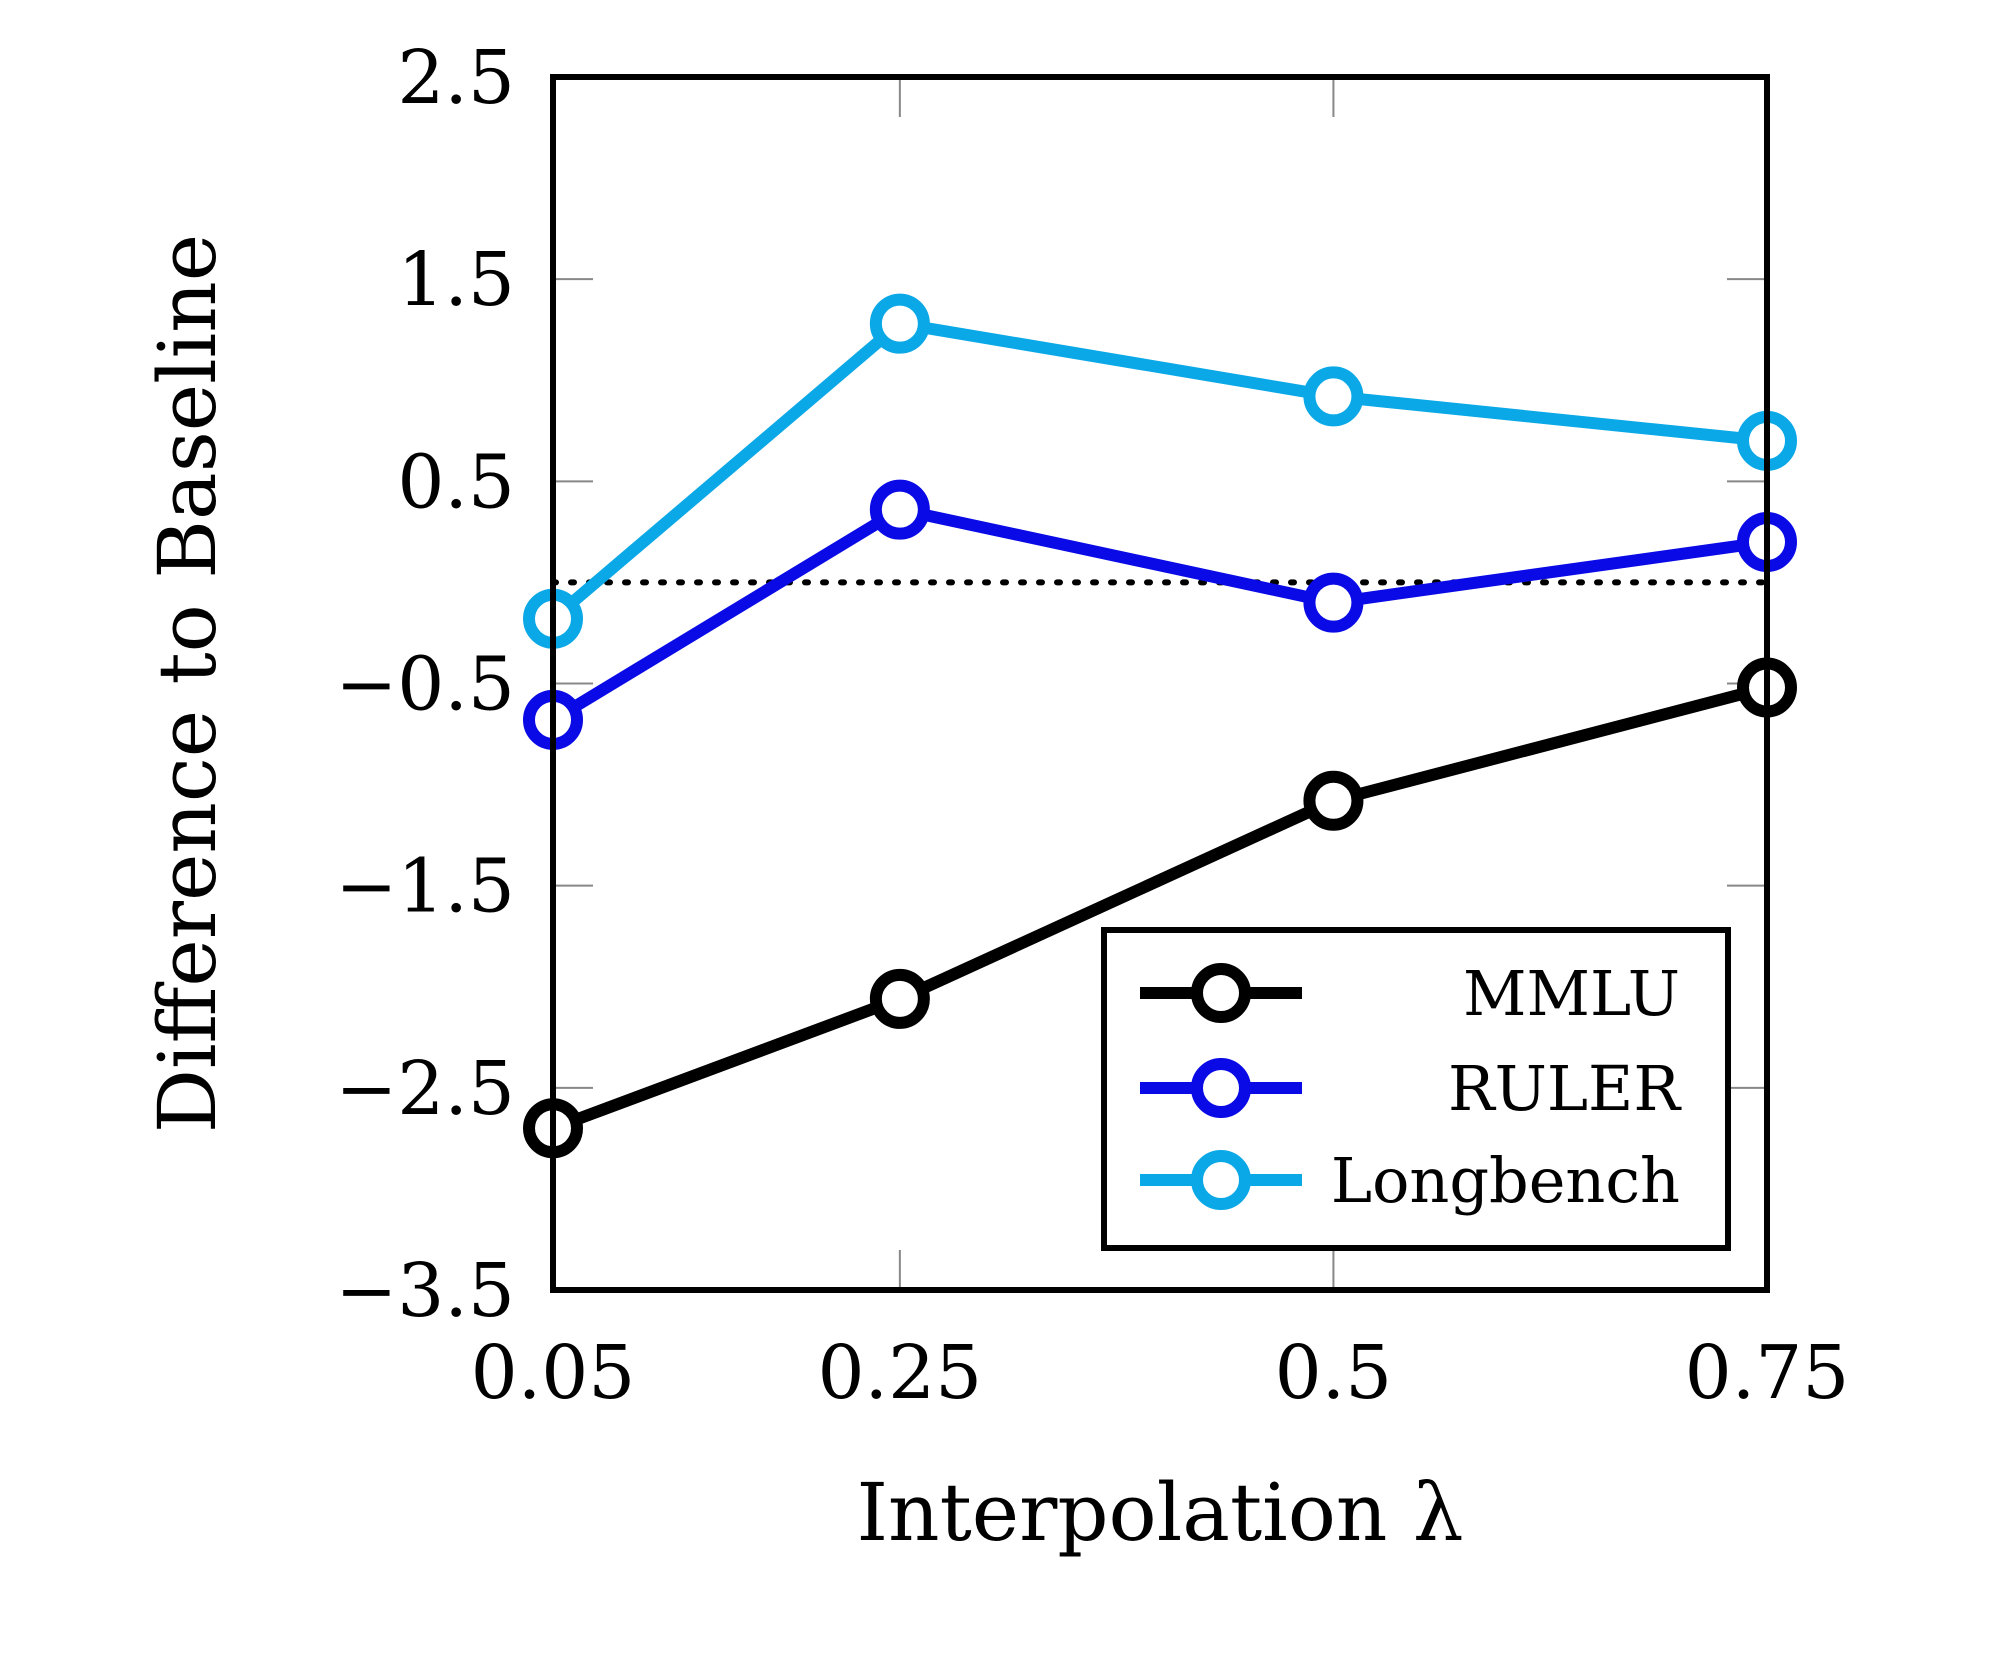 The image size is (1998, 1665). I want to click on y-tick-labels: 2.5 1.5 0.5 −0.5 −1.5 −2.5 −3.5, so click(425, 684).